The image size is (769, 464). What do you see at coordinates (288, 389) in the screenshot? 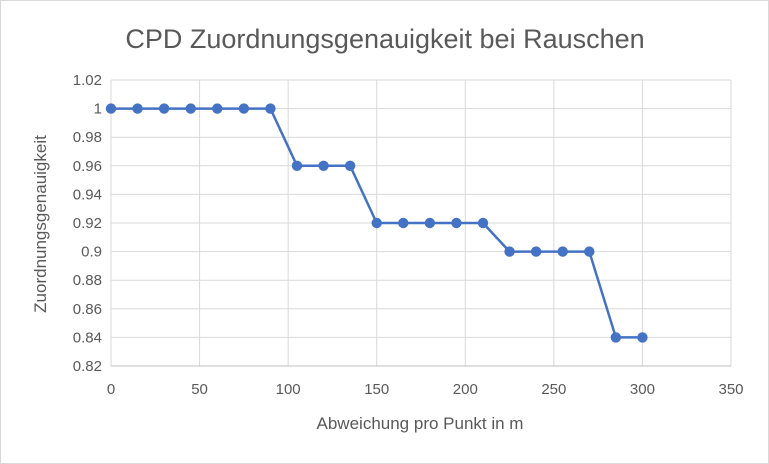
I see `x-tick-label: 100` at bounding box center [288, 389].